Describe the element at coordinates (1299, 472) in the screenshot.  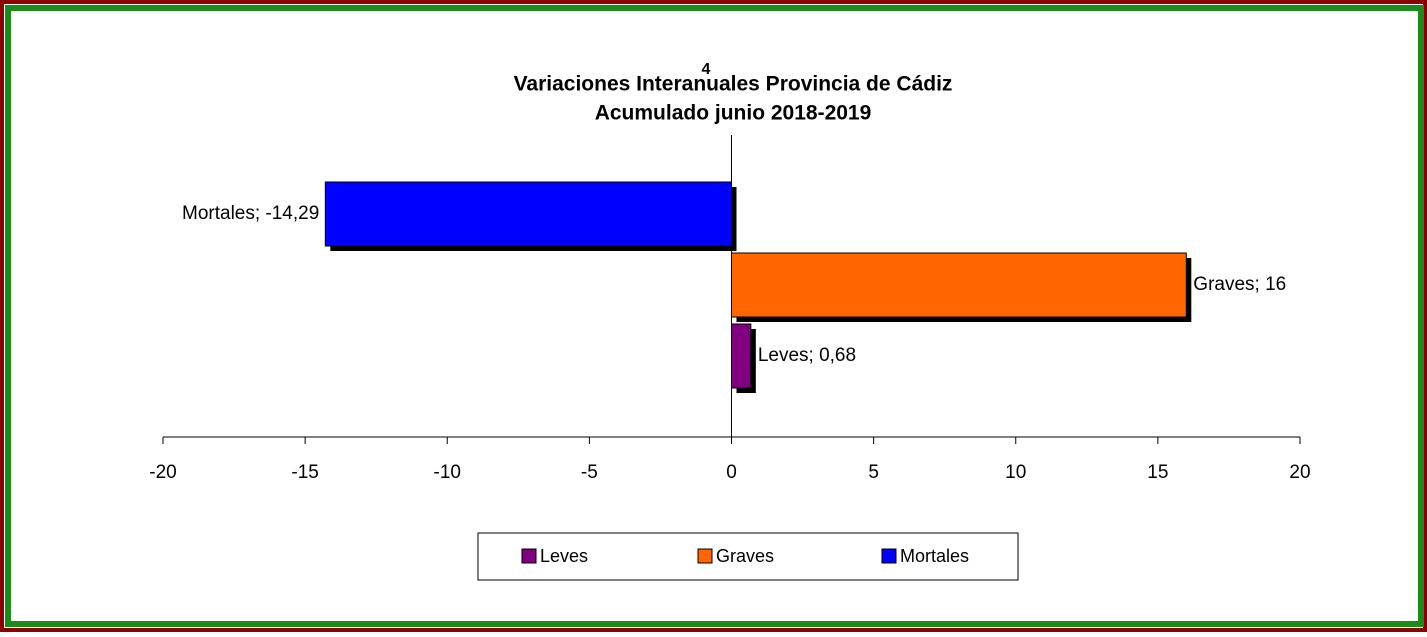
I see `x-tick-label: 20` at that location.